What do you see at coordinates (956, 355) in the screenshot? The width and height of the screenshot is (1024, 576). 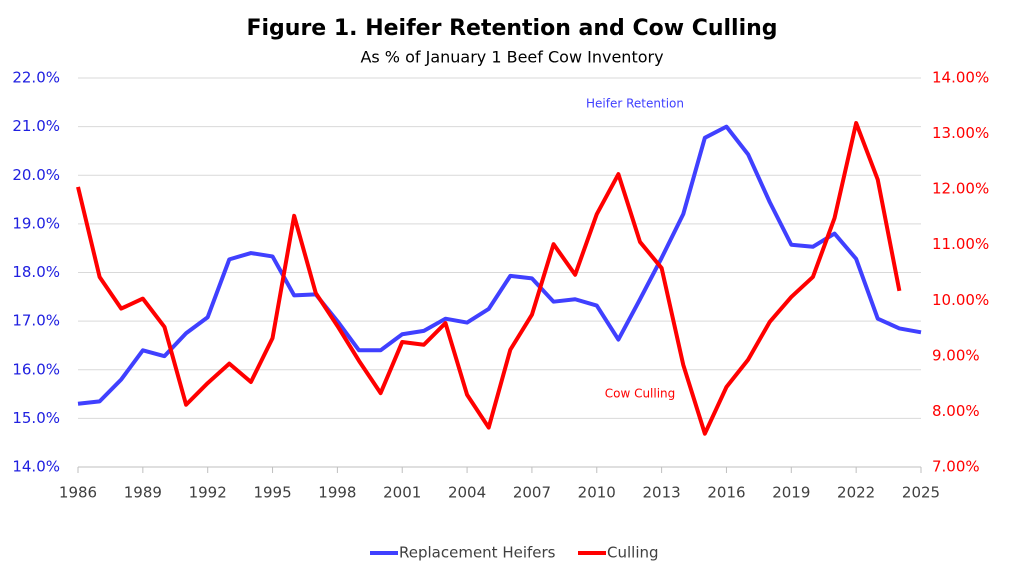 I see `y2-tick-label: 9.00%` at bounding box center [956, 355].